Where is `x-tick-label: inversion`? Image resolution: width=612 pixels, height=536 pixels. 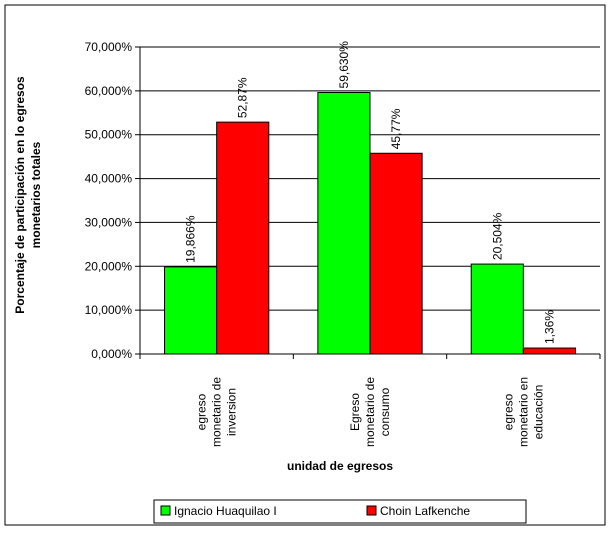
x-tick-label: inversion is located at coordinates (232, 412).